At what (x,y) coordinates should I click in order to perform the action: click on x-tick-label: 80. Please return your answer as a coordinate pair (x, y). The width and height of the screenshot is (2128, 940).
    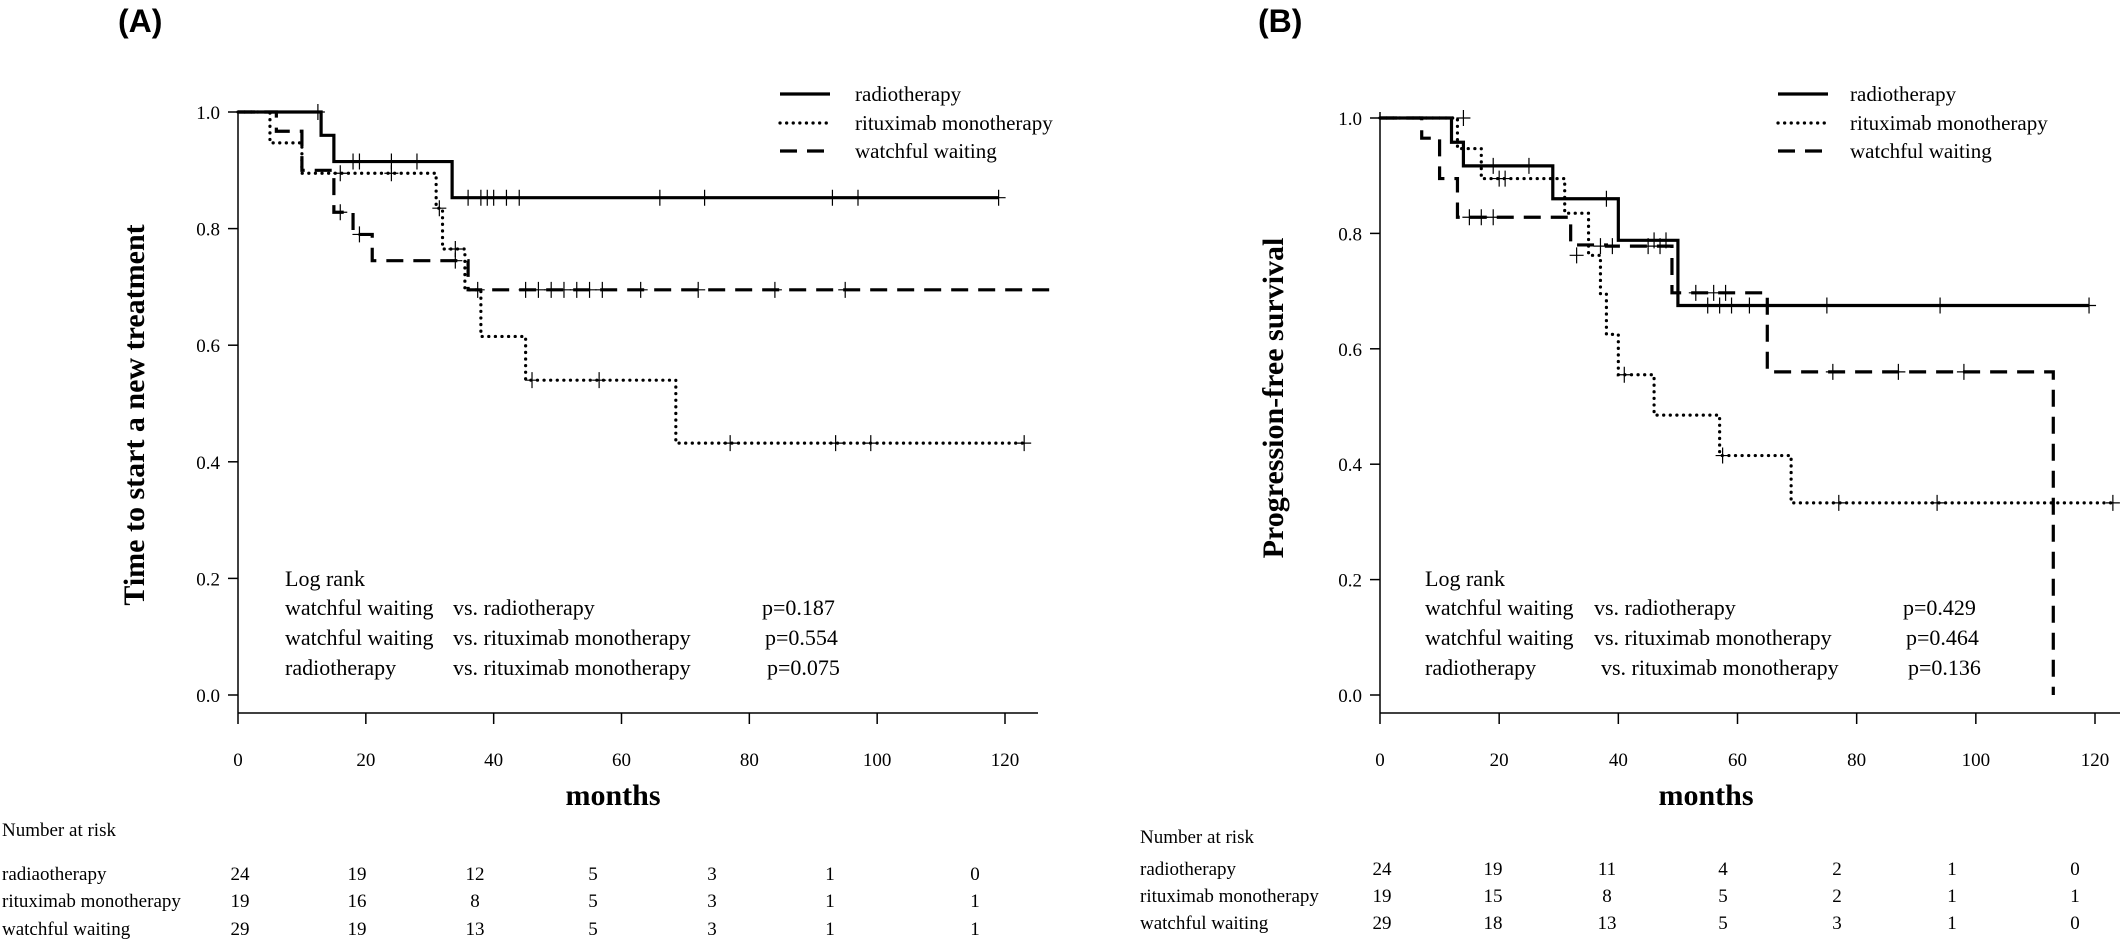
    Looking at the image, I should click on (1856, 760).